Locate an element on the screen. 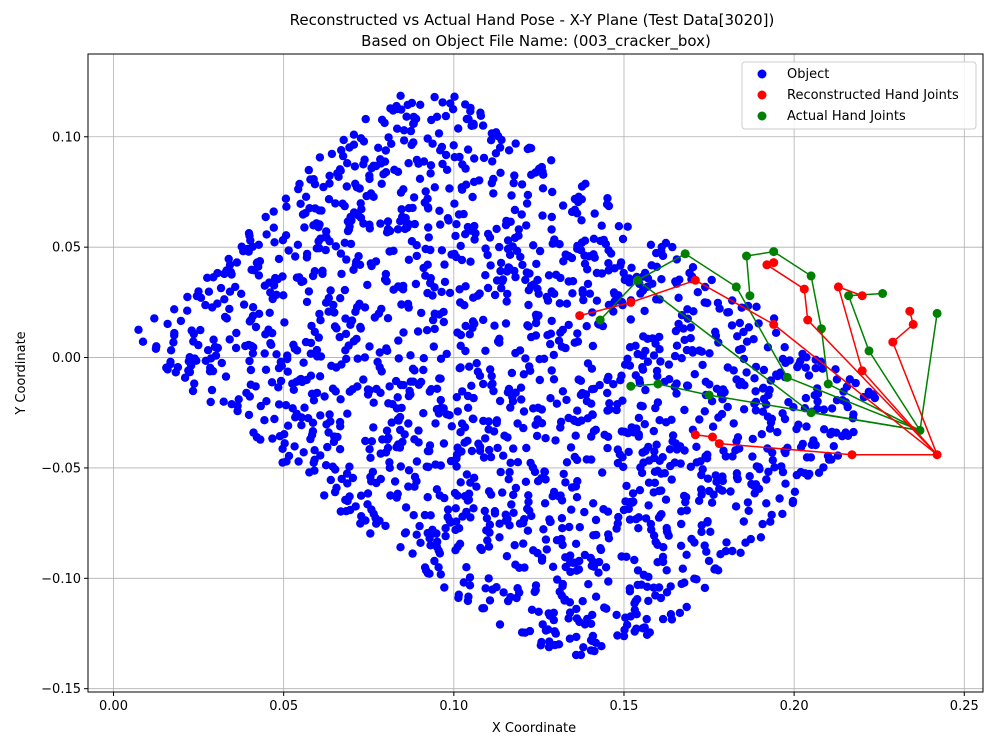 This screenshot has width=1000, height=750. x-tick-label: 0.10 is located at coordinates (453, 706).